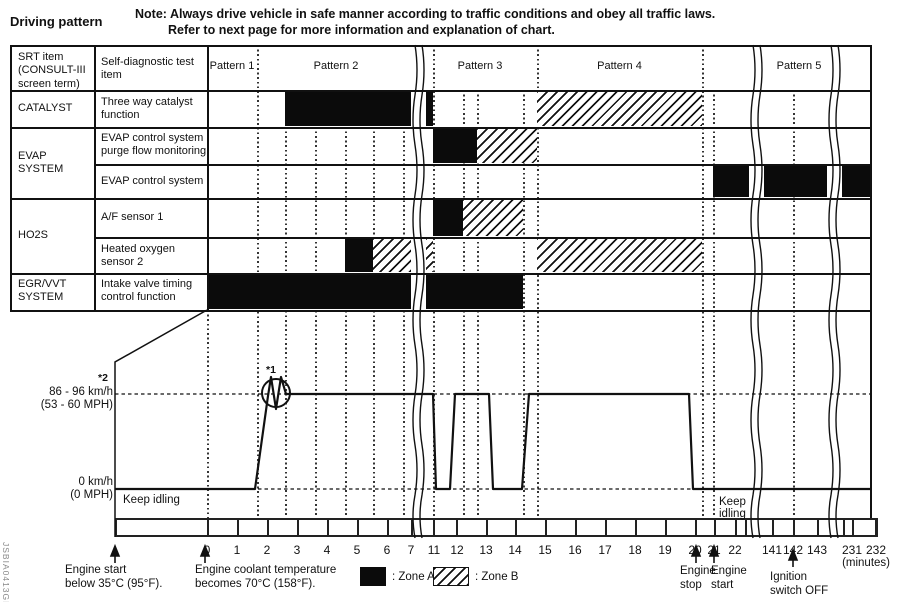  I want to click on tick-label-6: 6, so click(387, 550).